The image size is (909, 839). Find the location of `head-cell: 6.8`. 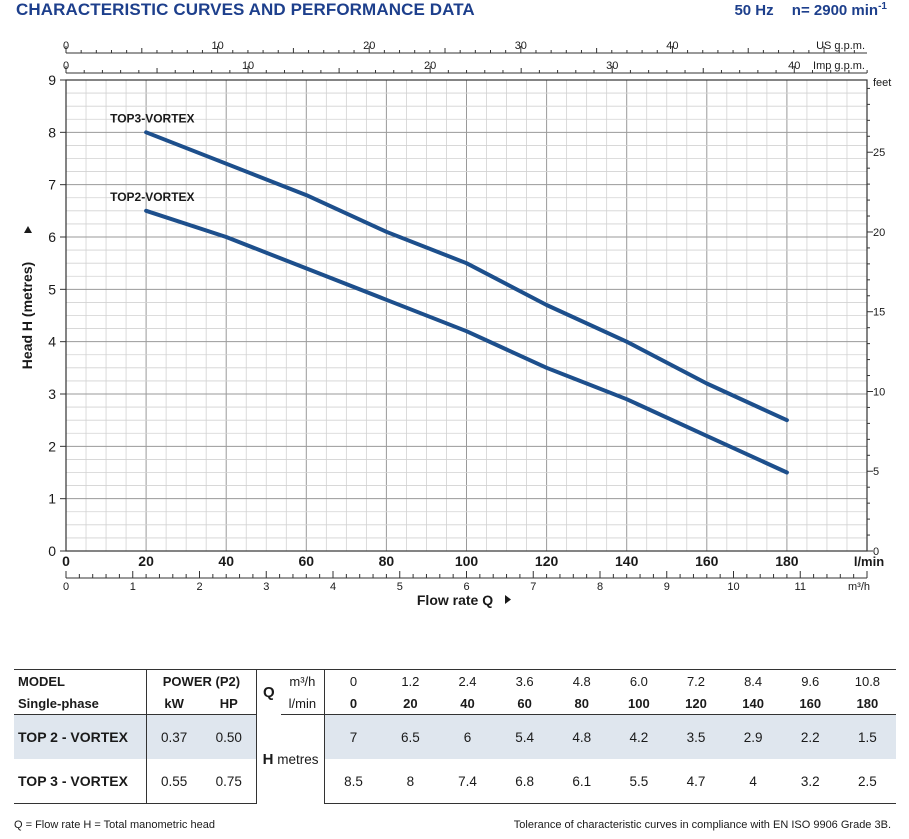

head-cell: 6.8 is located at coordinates (525, 781).